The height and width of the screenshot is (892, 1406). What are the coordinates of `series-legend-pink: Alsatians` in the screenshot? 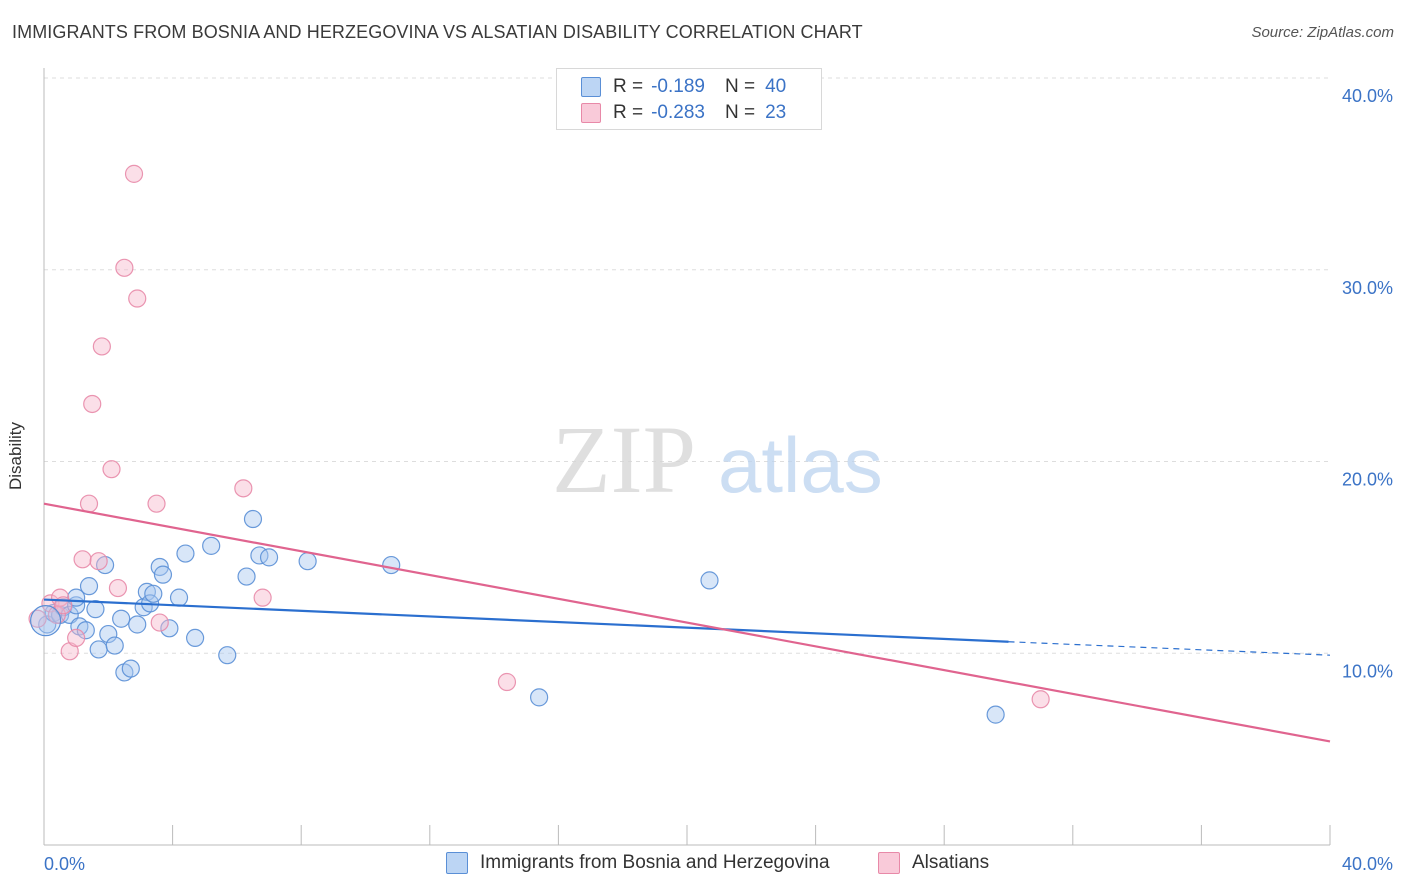 It's located at (933, 863).